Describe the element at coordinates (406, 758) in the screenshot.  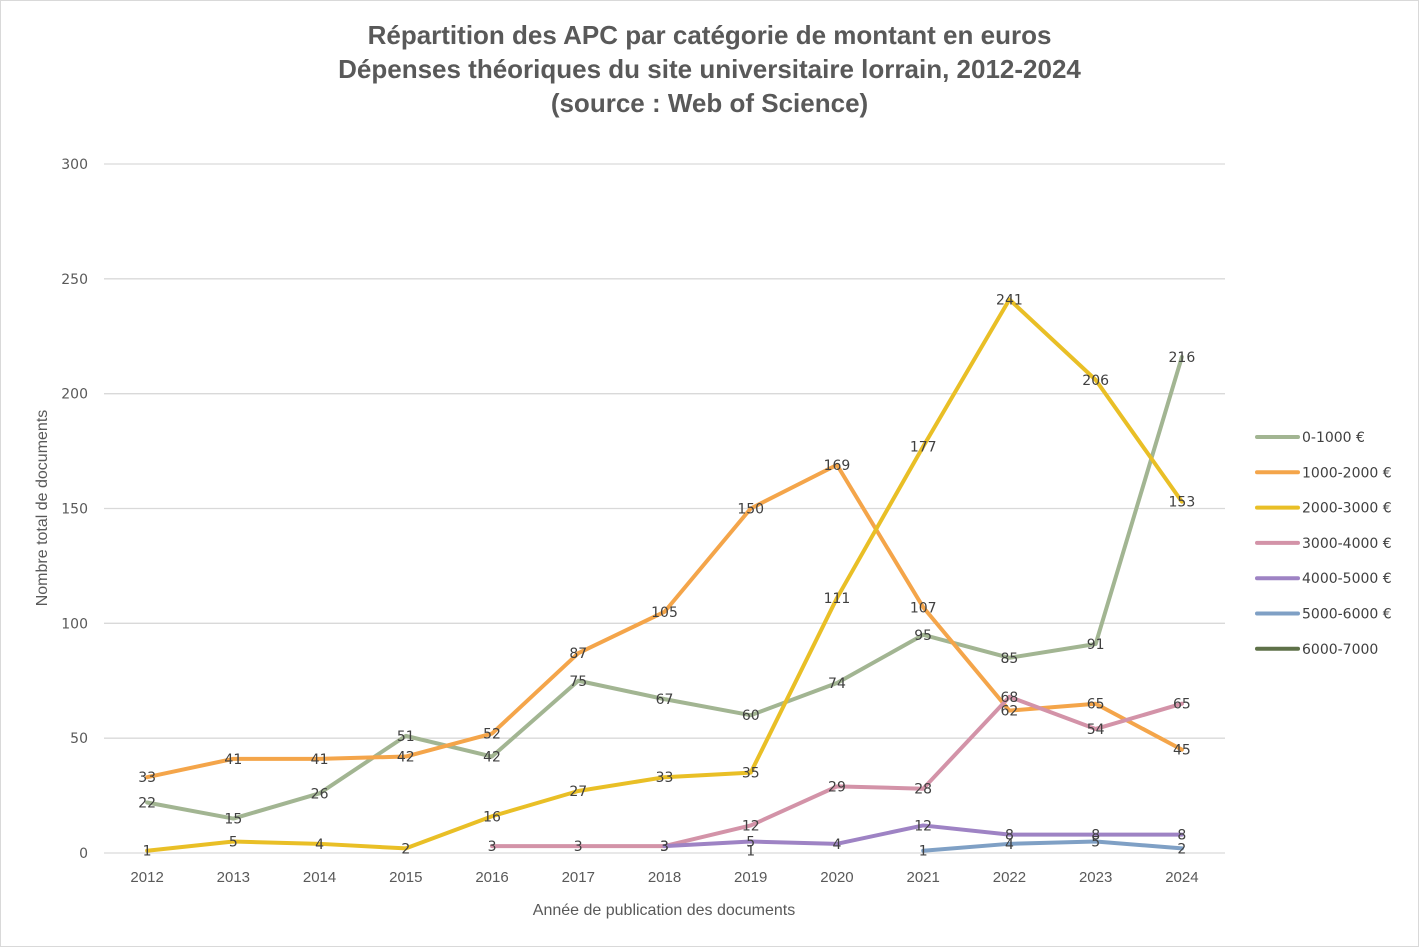
I see `data-label: 42` at that location.